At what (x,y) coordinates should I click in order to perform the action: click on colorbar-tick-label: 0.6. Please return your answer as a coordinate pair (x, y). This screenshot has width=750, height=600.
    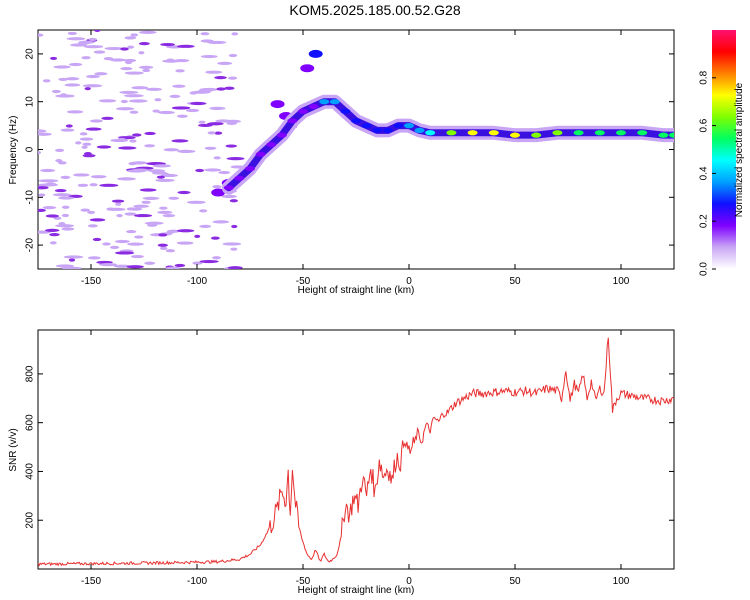
    Looking at the image, I should click on (704, 125).